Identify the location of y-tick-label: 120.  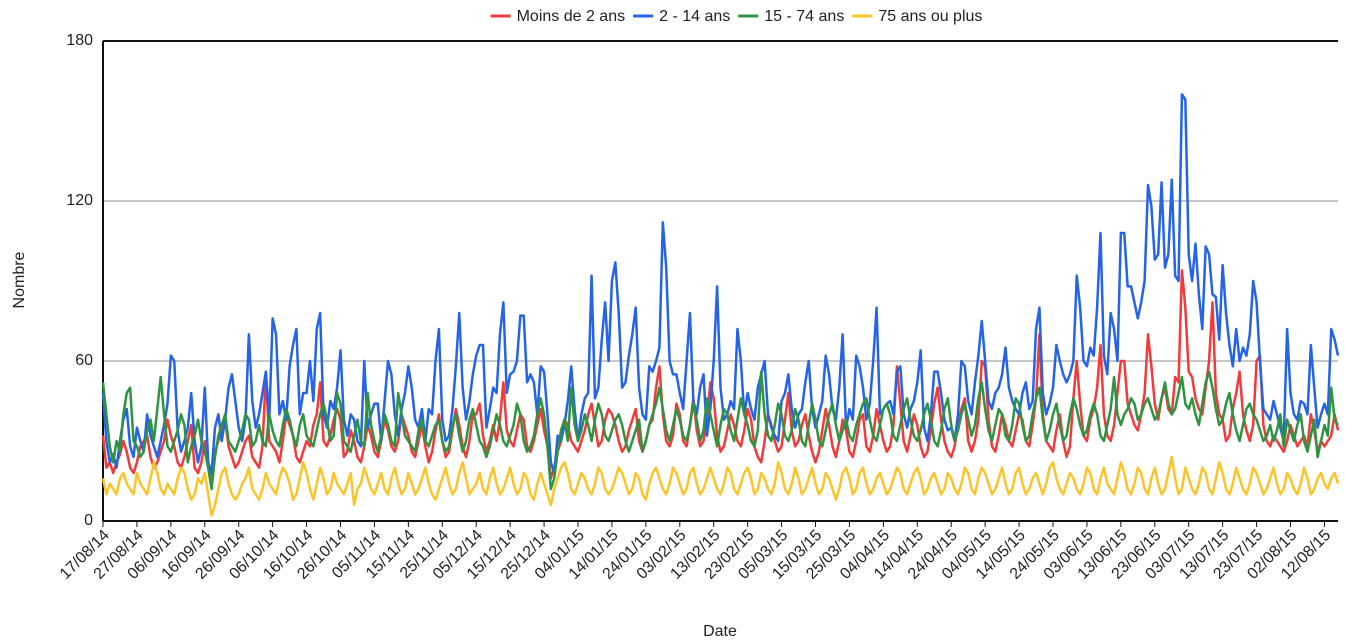
(79, 200).